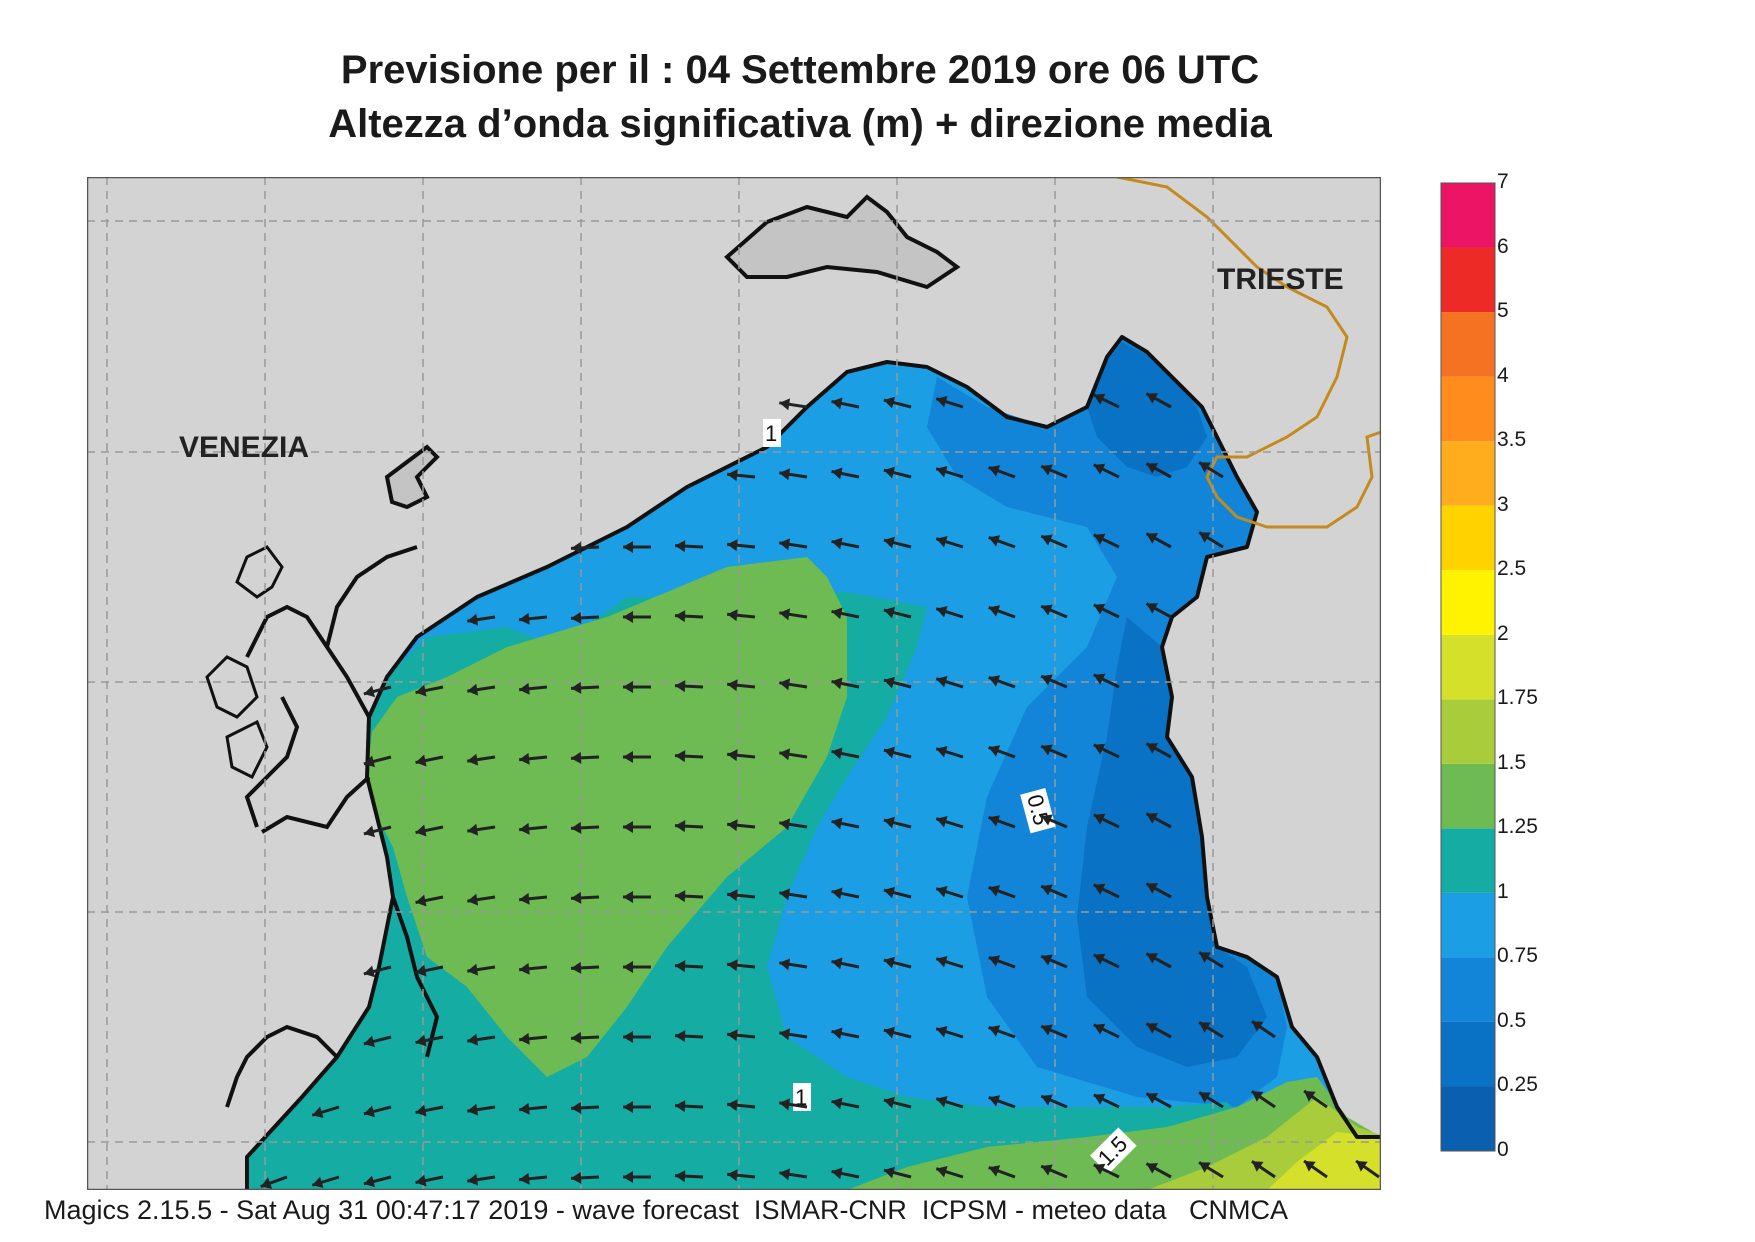 This screenshot has height=1242, width=1755. I want to click on place-label-venezia: VENEZIA, so click(244, 447).